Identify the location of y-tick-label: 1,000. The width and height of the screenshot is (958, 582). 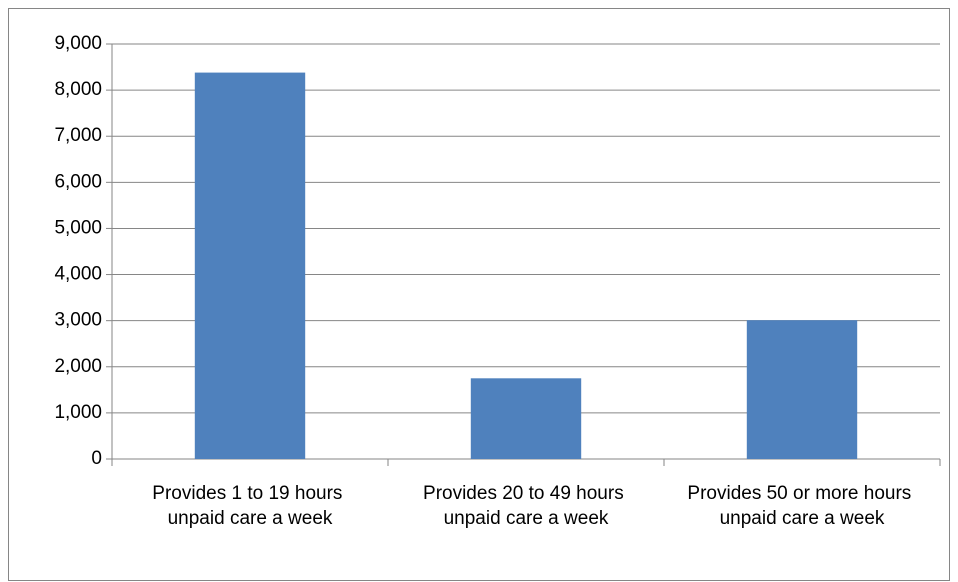
(78, 412).